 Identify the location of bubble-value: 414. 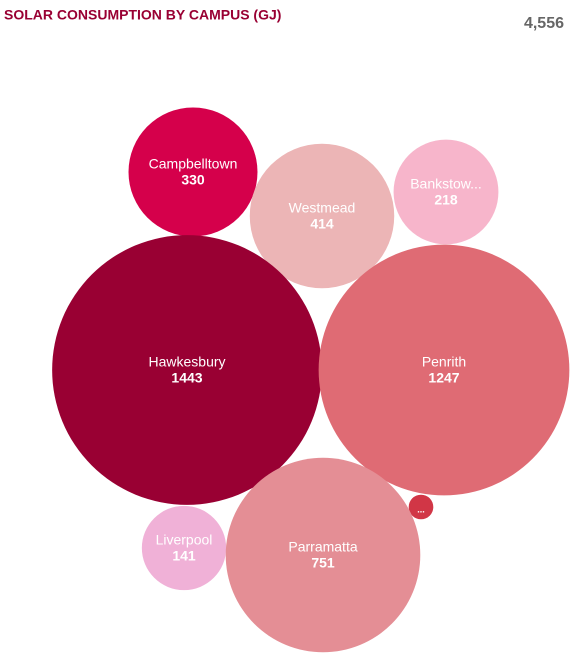
(322, 224).